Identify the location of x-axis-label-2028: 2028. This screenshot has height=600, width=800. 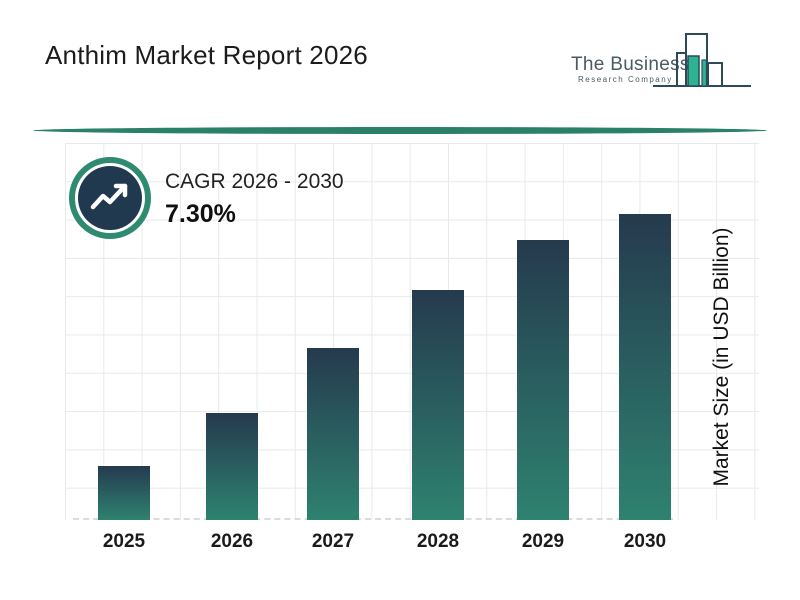
(438, 541).